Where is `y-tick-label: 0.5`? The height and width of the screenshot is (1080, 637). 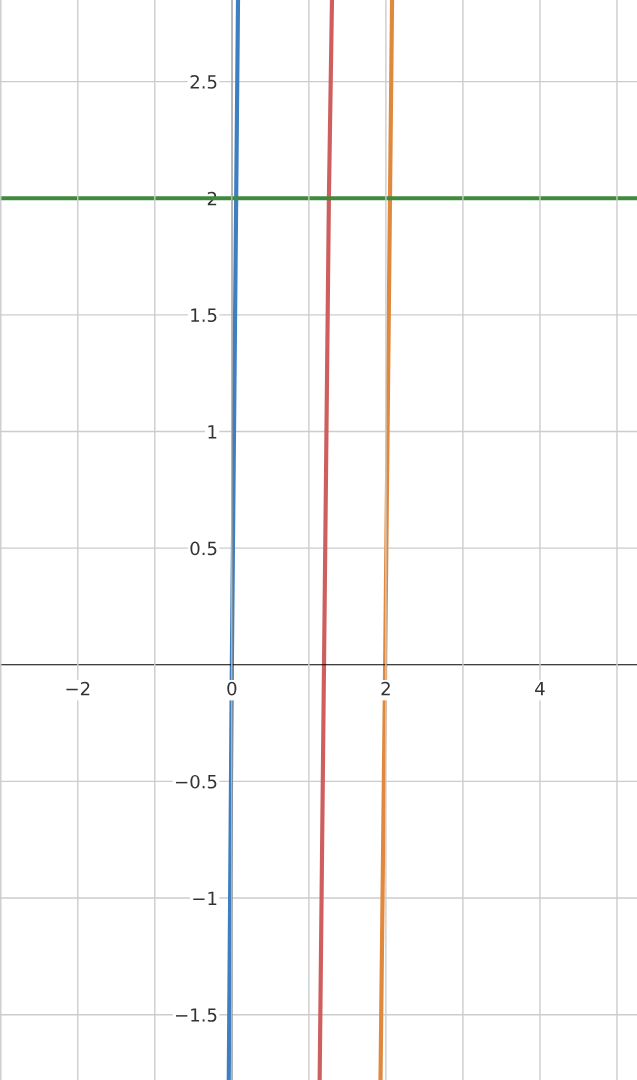
y-tick-label: 0.5 is located at coordinates (203, 548).